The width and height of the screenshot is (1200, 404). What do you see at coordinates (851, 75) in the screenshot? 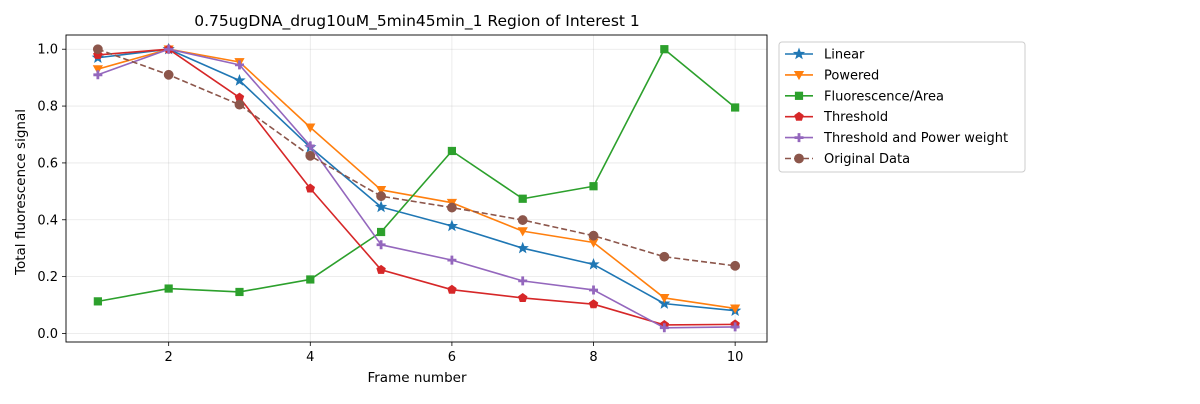
I see `legend-label: Powered` at bounding box center [851, 75].